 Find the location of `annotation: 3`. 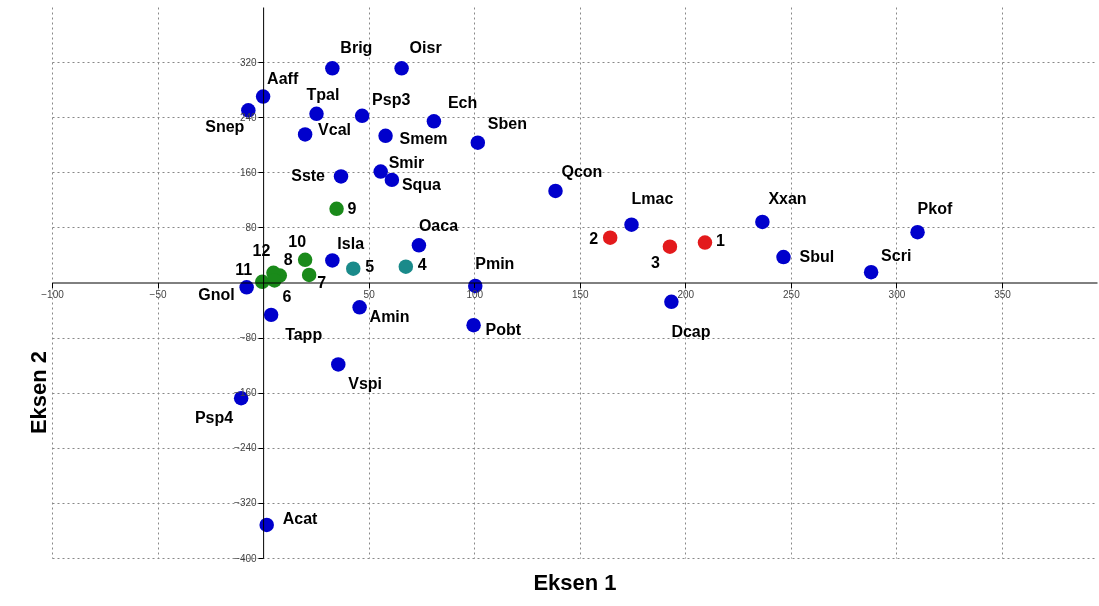

annotation: 3 is located at coordinates (656, 262).